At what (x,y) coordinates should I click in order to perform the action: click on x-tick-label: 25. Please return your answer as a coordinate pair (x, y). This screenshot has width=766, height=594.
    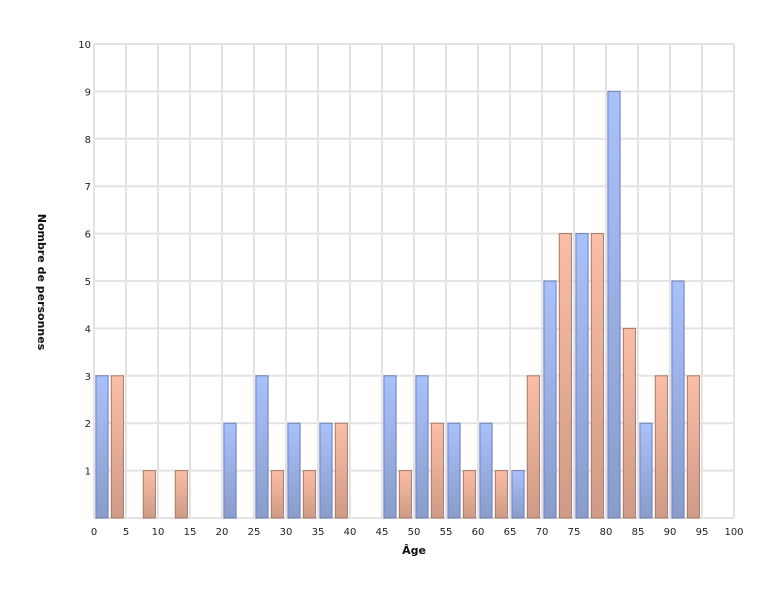
    Looking at the image, I should click on (254, 532).